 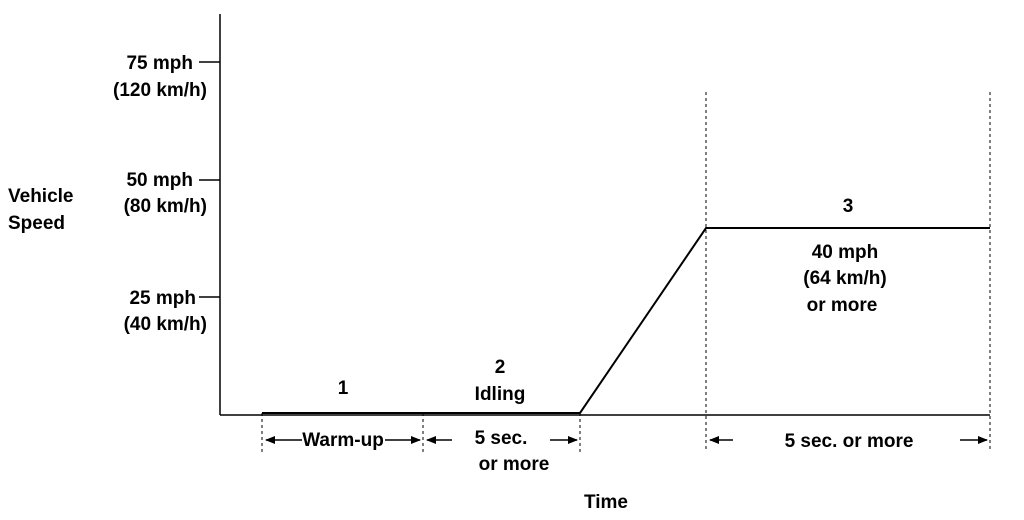 What do you see at coordinates (343, 388) in the screenshot?
I see `phase1-number: 1` at bounding box center [343, 388].